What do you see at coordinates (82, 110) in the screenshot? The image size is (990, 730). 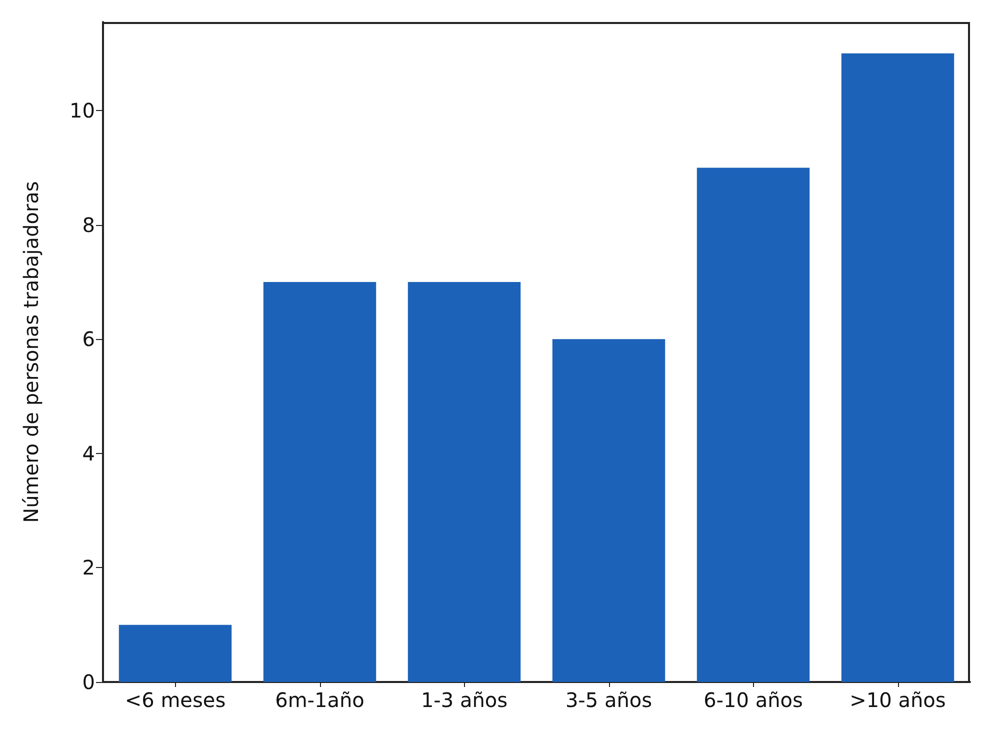 I see `y-tick-label: 10` at bounding box center [82, 110].